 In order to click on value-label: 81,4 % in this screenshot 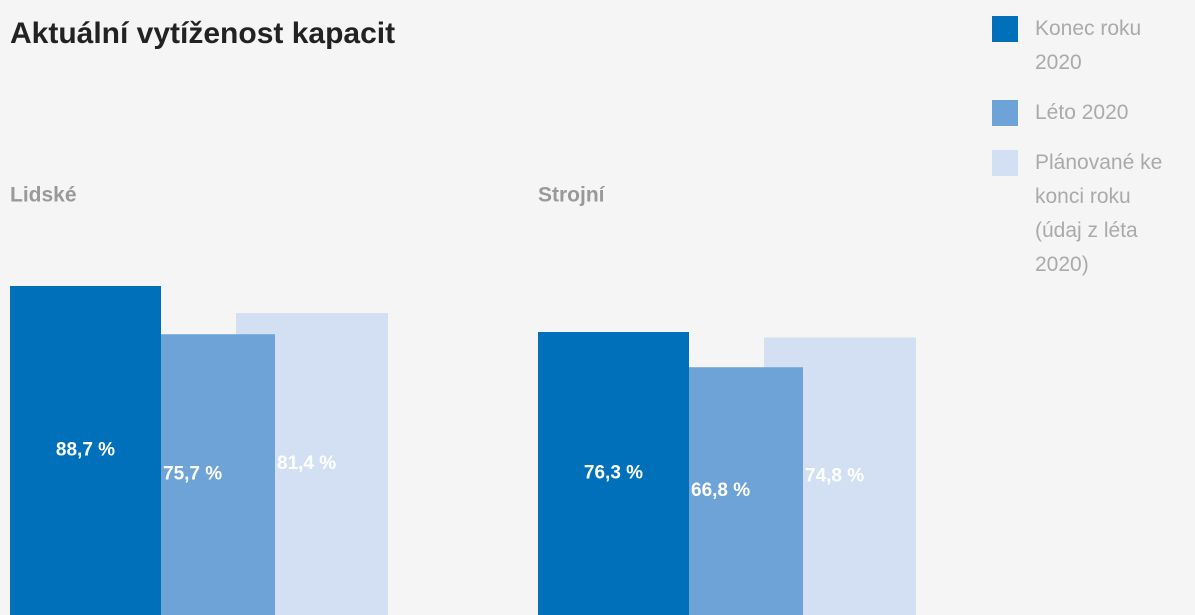, I will do `click(306, 463)`.